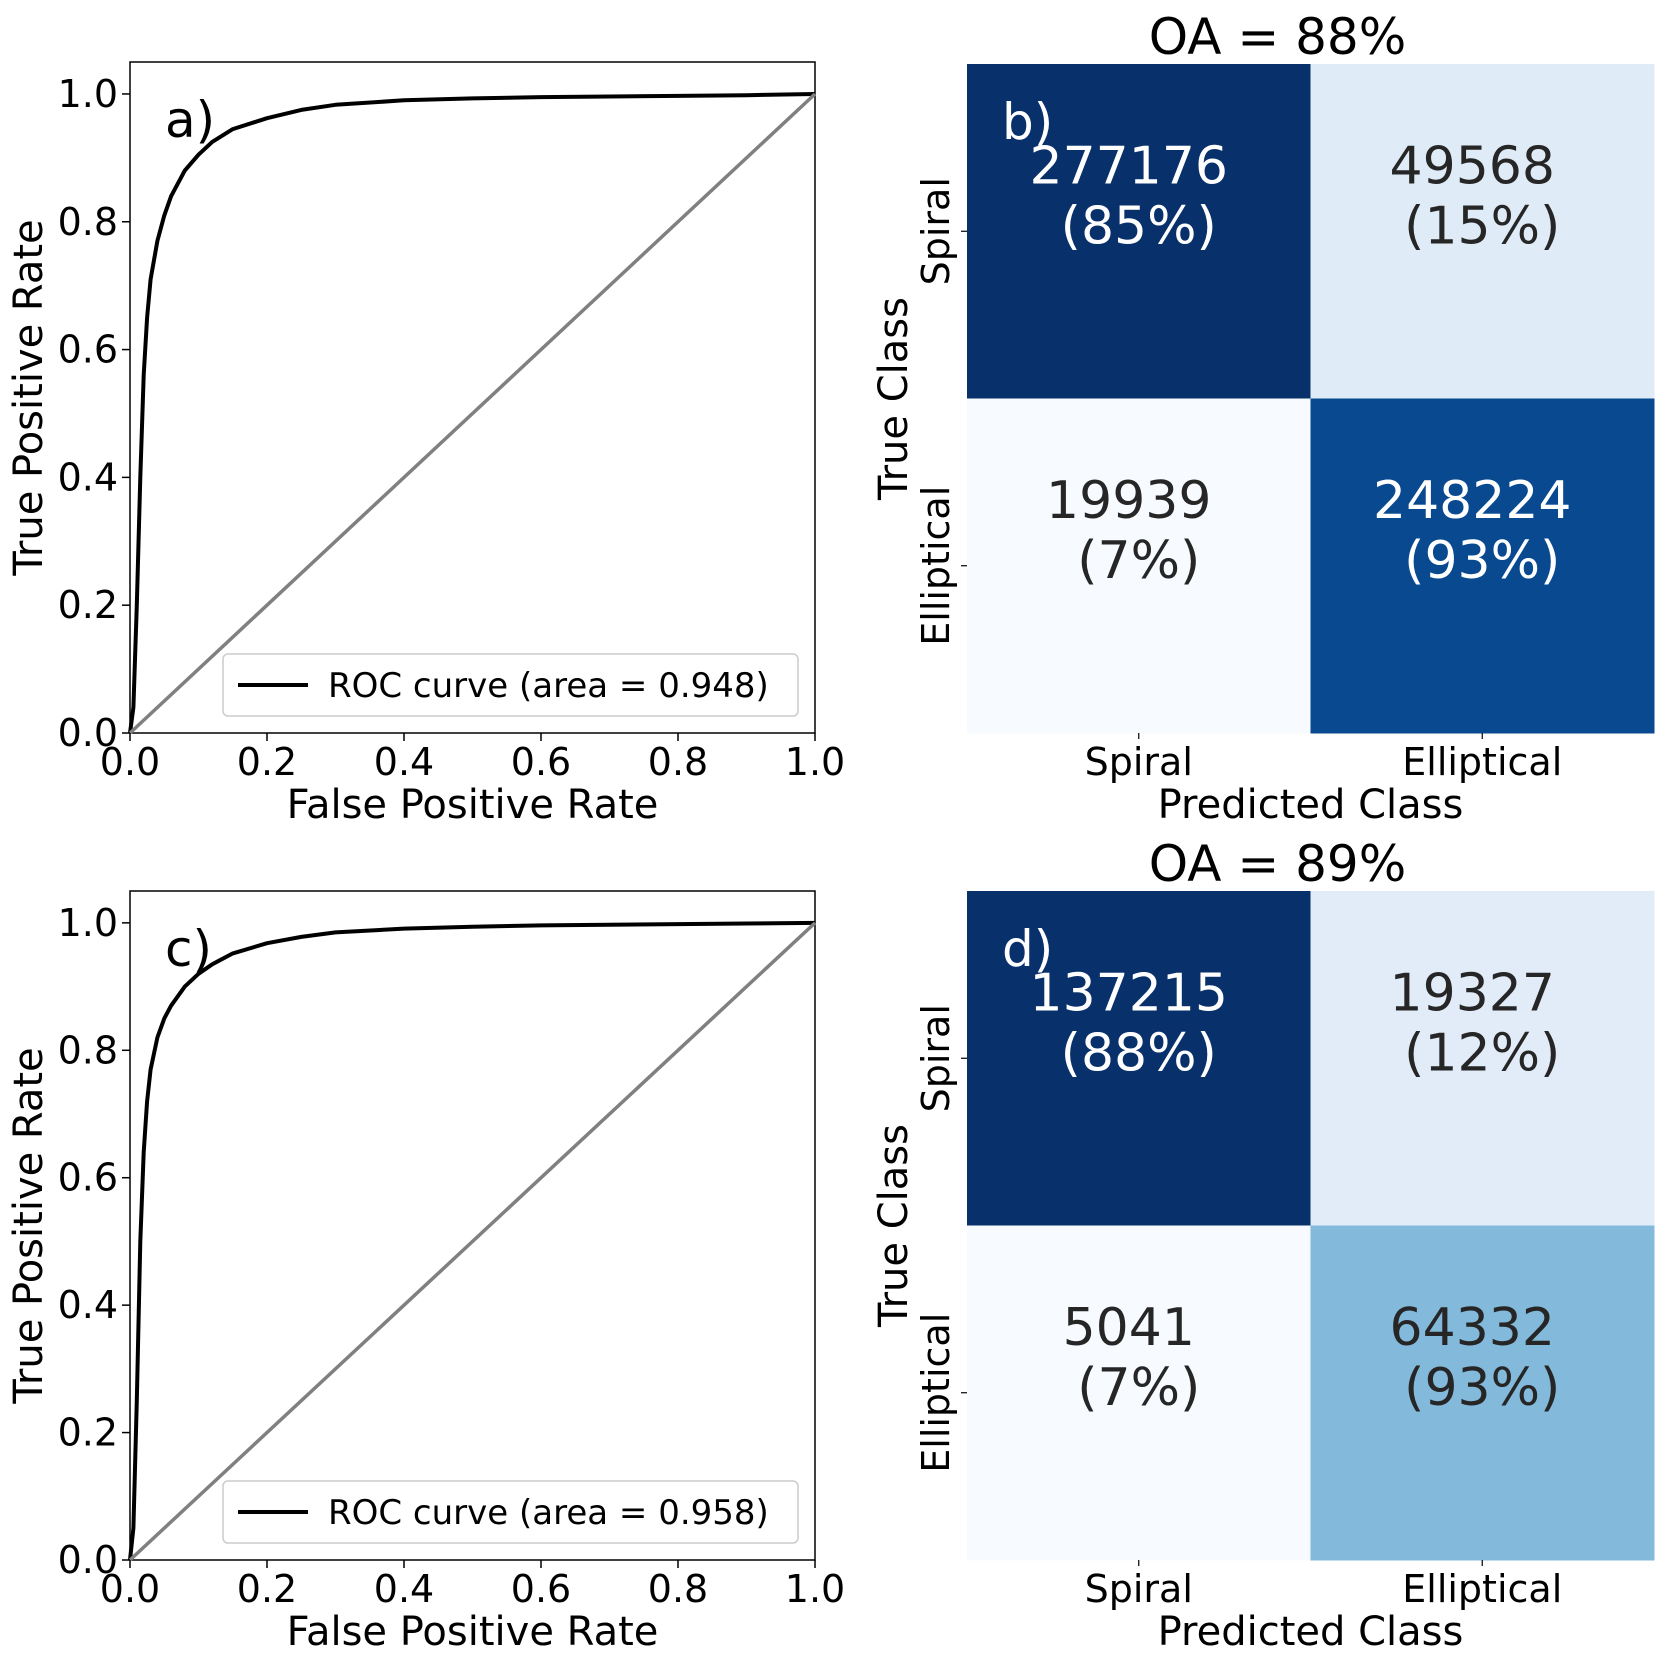  Describe the element at coordinates (188, 949) in the screenshot. I see `panel-label: c)` at that location.